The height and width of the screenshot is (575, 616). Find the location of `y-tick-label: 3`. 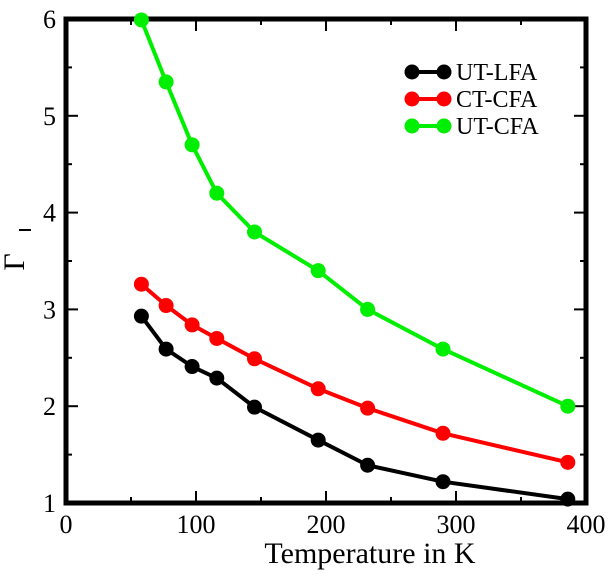

y-tick-label: 3 is located at coordinates (49, 309).